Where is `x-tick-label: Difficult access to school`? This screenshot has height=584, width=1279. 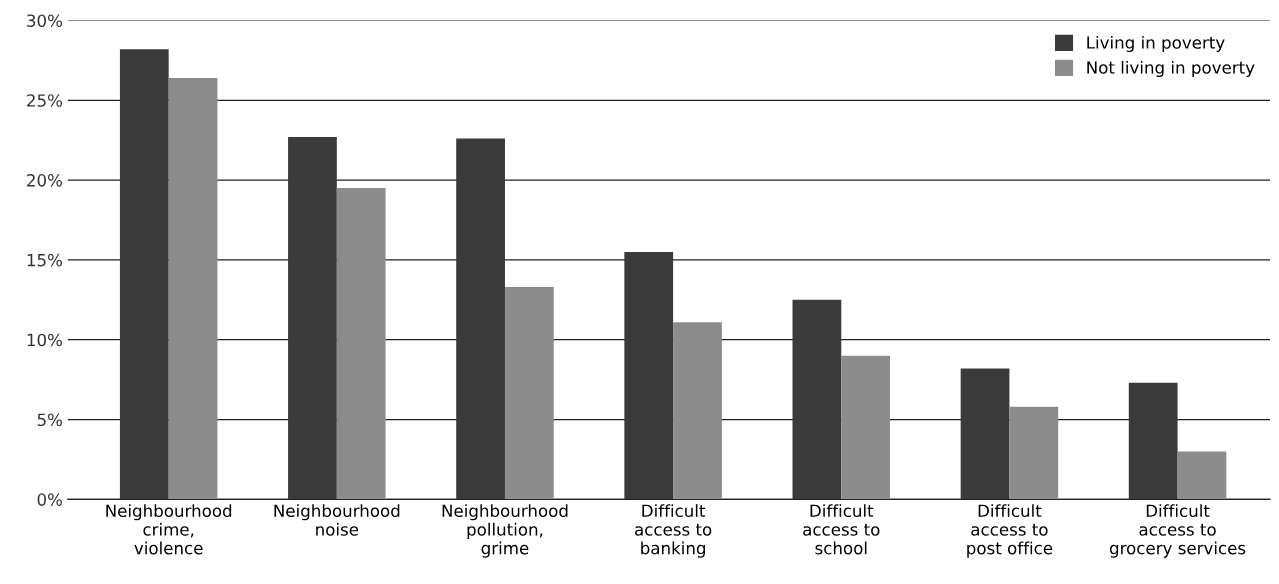 x-tick-label: Difficult access to school is located at coordinates (841, 529).